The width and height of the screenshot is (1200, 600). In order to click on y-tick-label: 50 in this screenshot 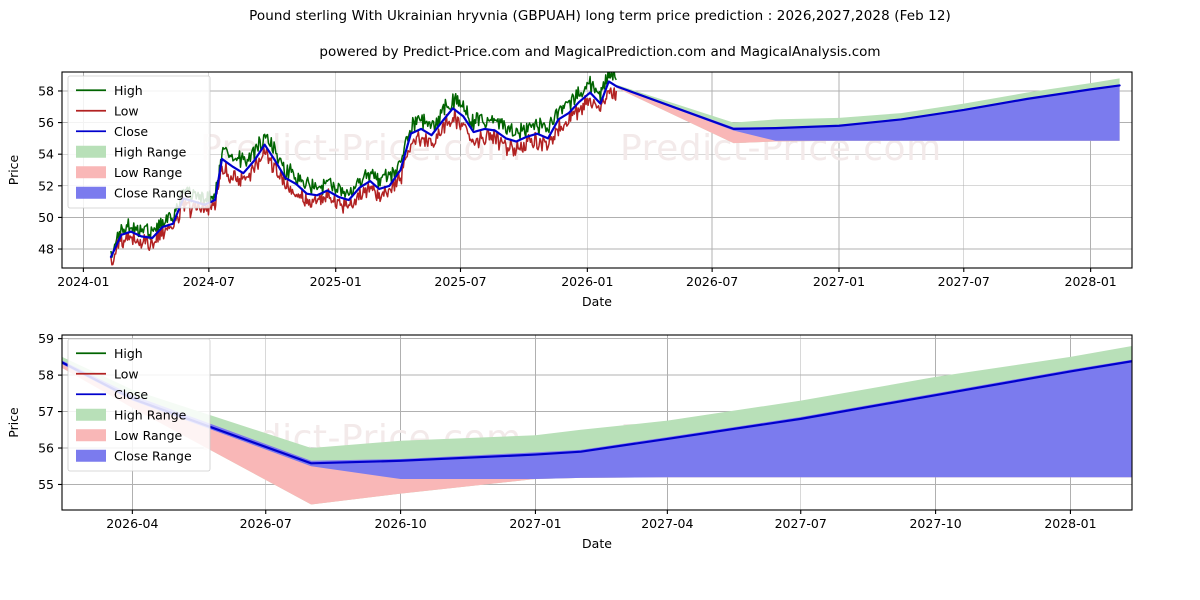, I will do `click(46, 217)`.